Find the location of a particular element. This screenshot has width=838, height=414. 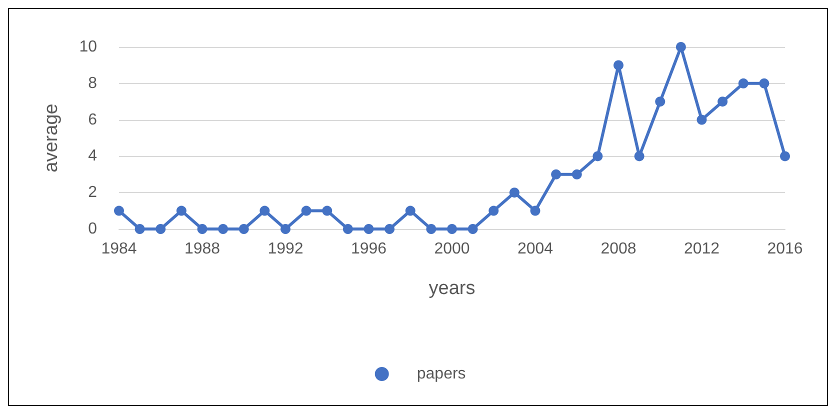

x-tick-label: 2000 is located at coordinates (452, 249).